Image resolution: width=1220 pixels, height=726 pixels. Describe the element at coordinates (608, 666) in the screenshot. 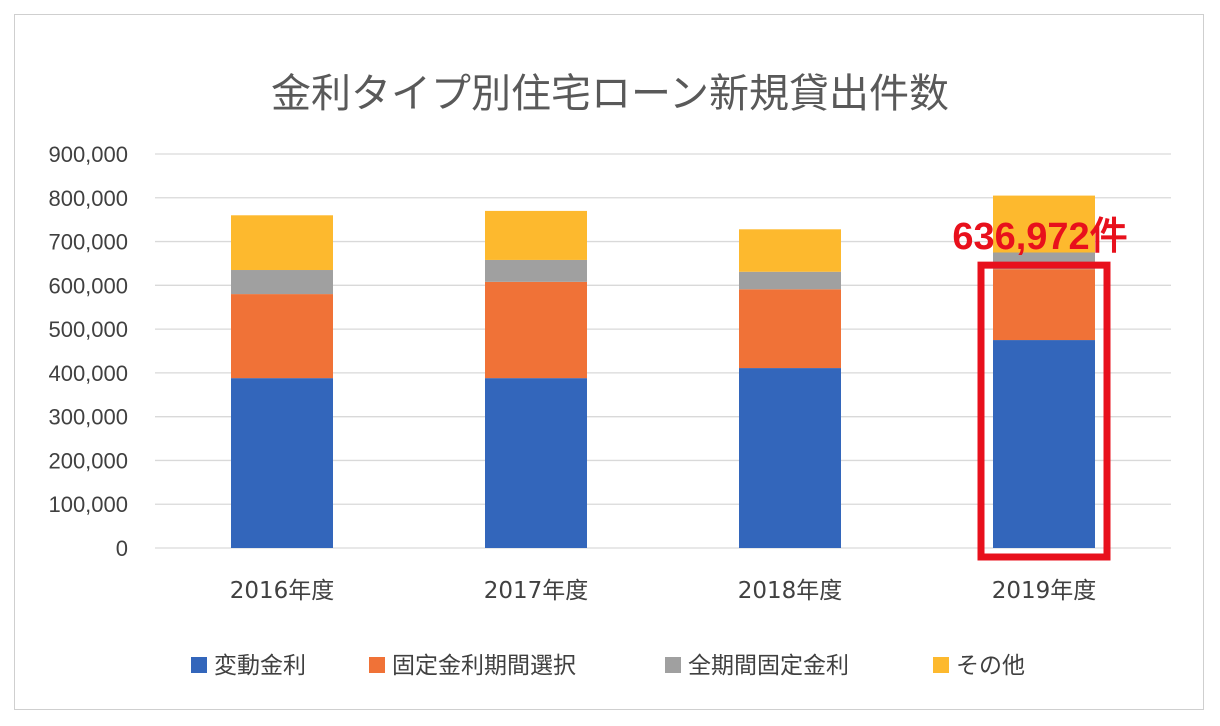

I see `legend: 変動金利 固定金利期間選択 全期間固定金利 その他` at that location.